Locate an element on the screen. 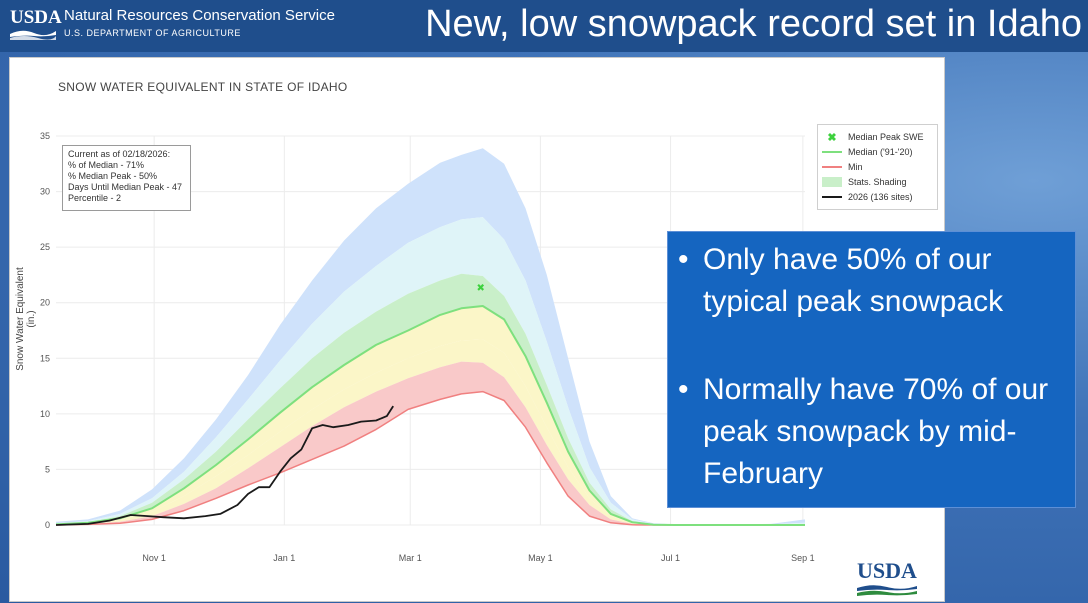 The image size is (1088, 603). y-tick-label: 0 is located at coordinates (47, 525).